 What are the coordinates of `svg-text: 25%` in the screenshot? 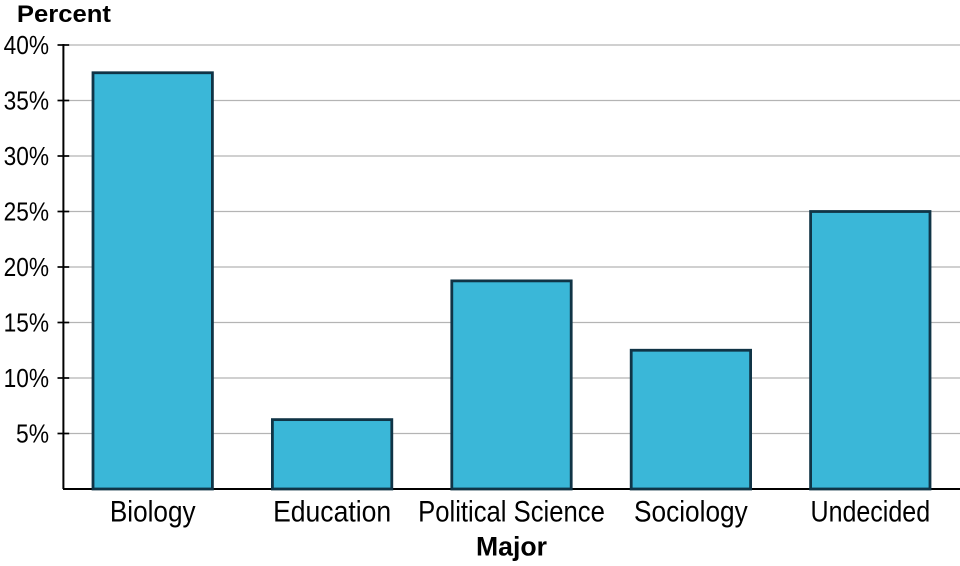 It's located at (26, 212).